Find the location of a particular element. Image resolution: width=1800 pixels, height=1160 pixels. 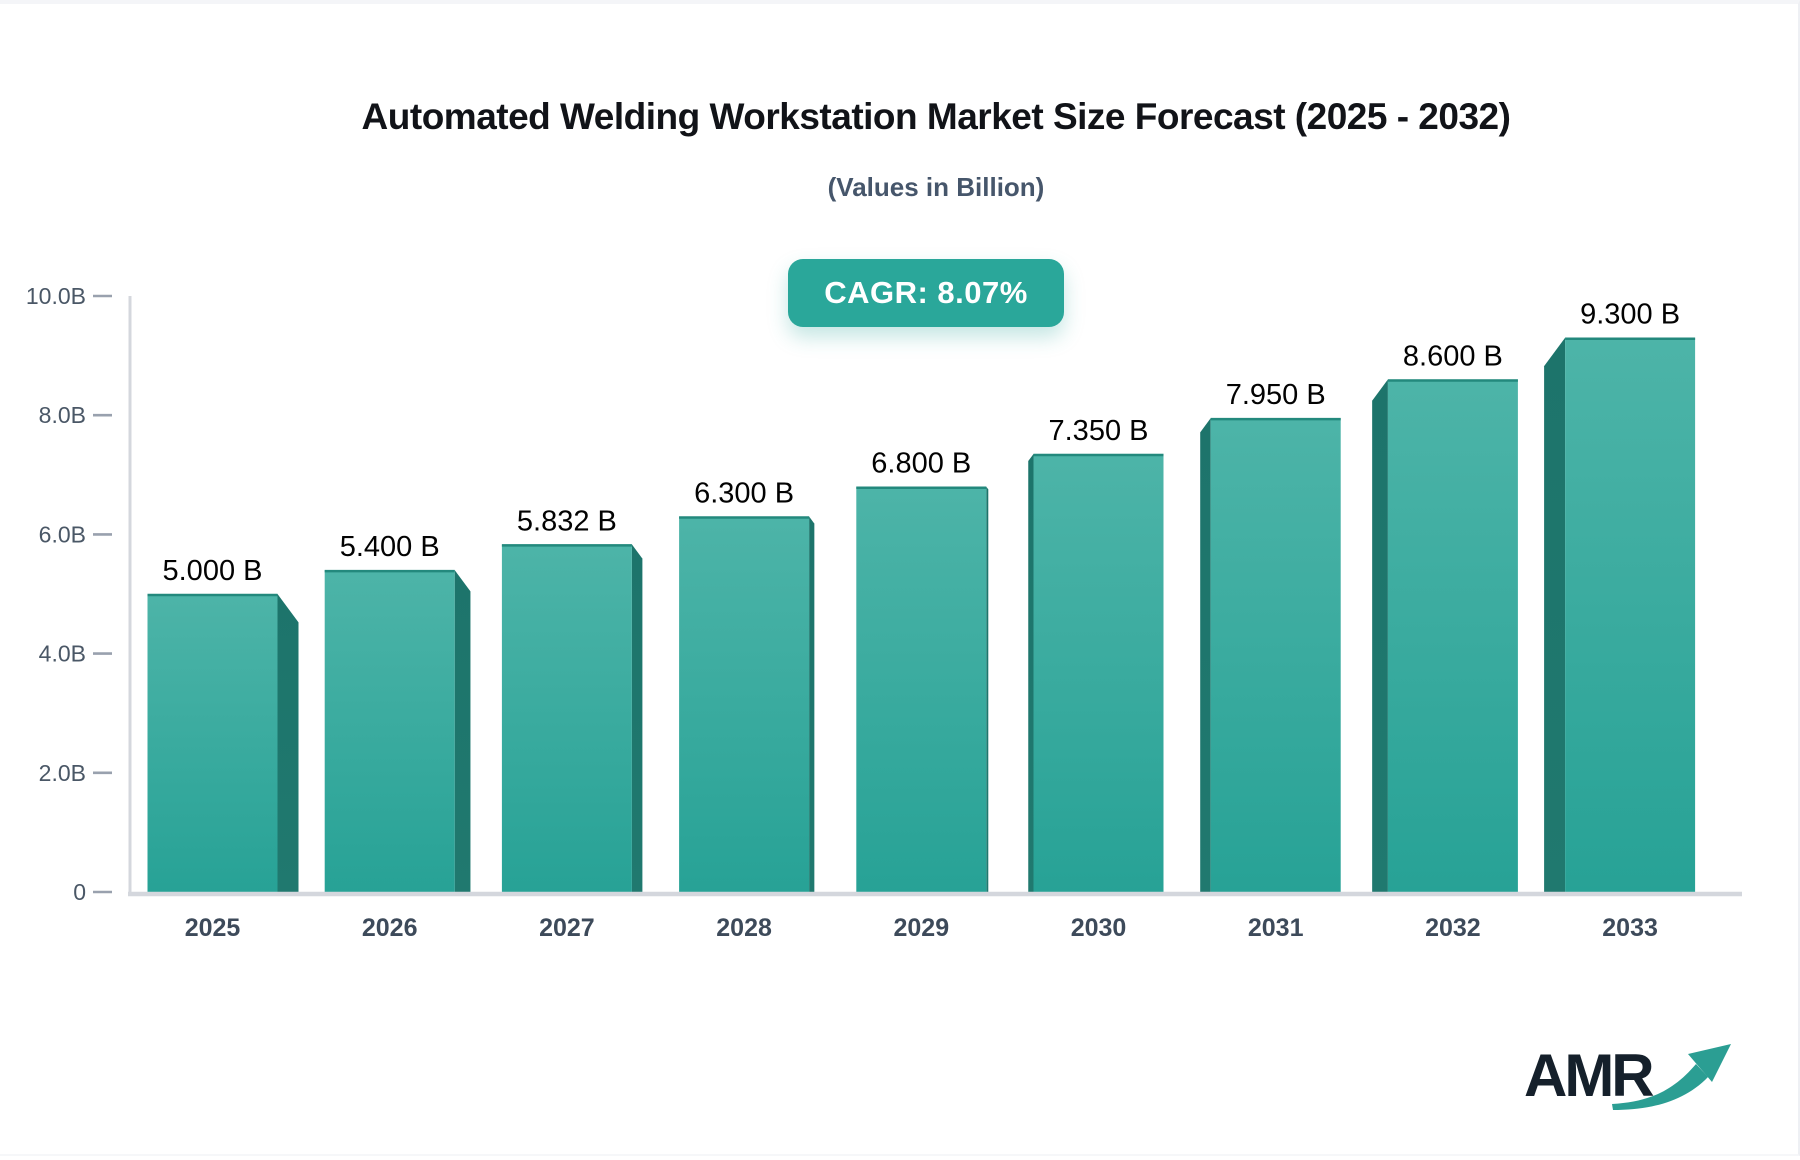

y-axis-label: 4.0B is located at coordinates (62, 654).